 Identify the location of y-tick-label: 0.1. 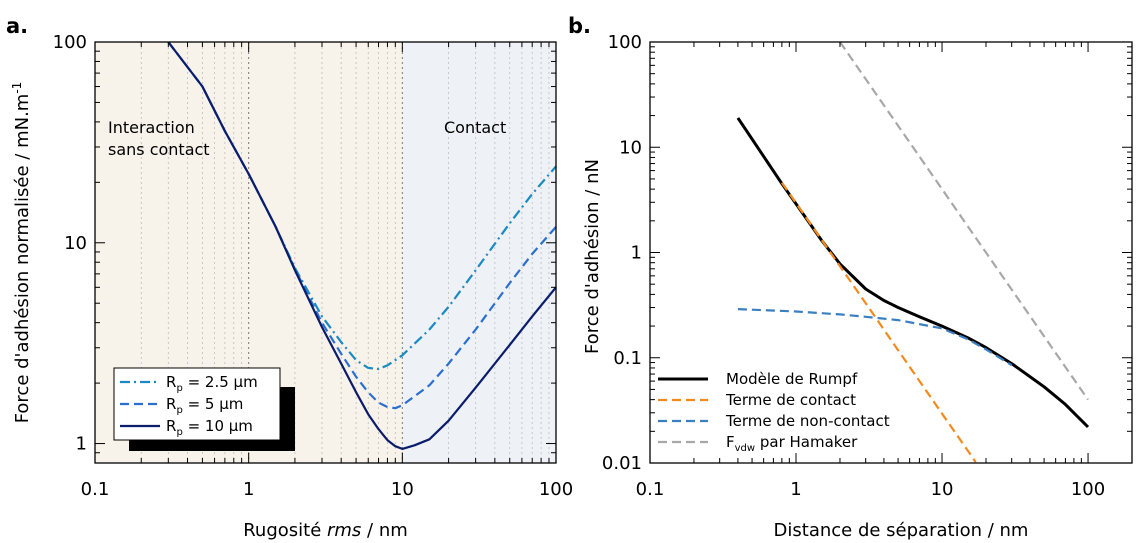
(627, 358).